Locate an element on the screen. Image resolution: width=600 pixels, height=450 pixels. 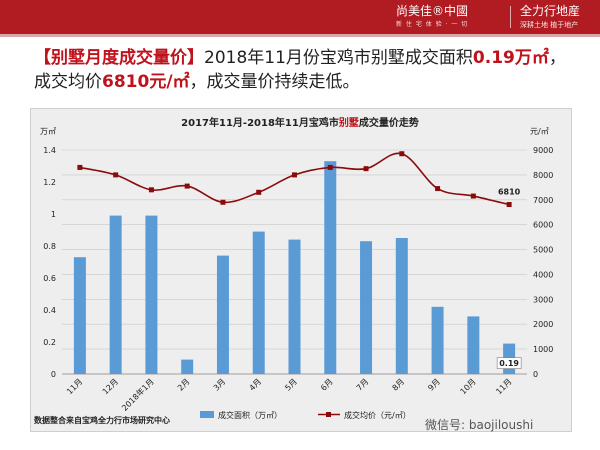
legend-line-marker is located at coordinates (328, 414).